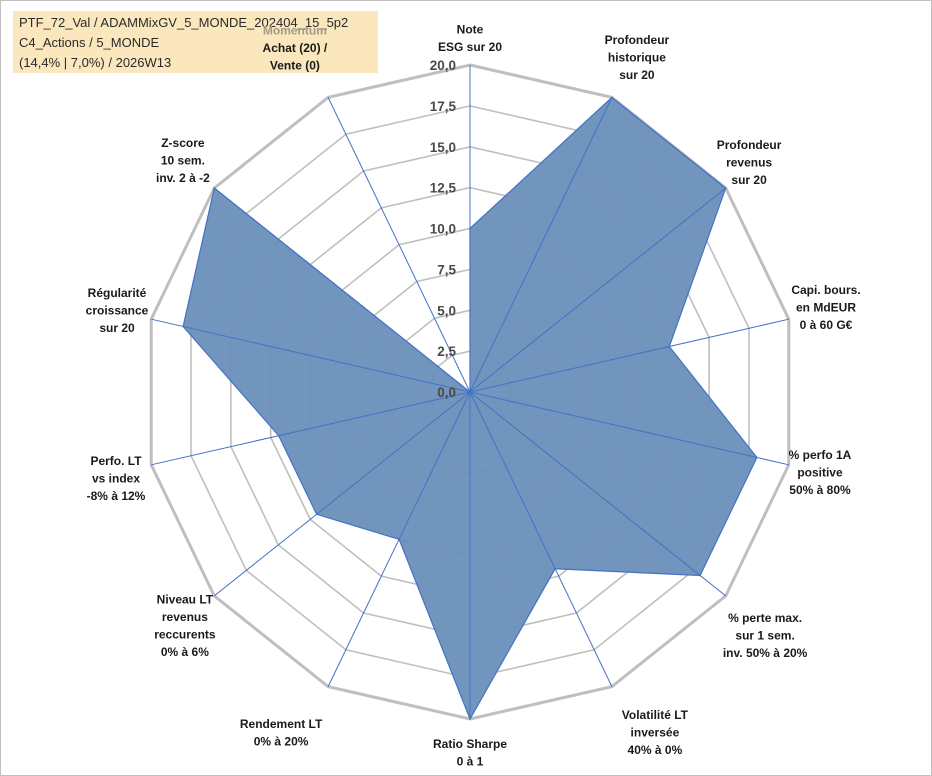 This screenshot has width=932, height=776. What do you see at coordinates (185, 599) in the screenshot?
I see `axis-label: Niveau LT` at bounding box center [185, 599].